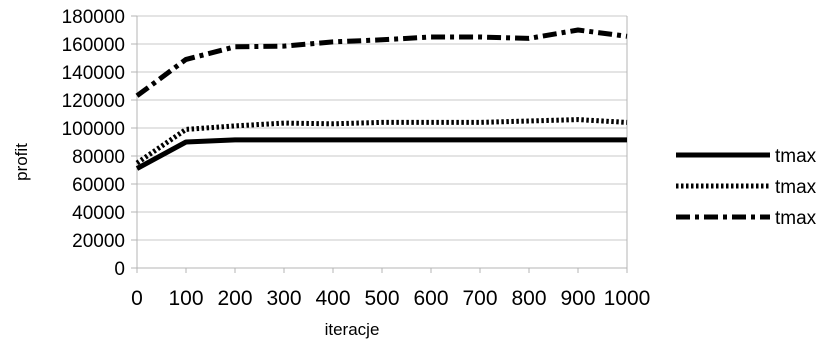 The image size is (825, 345). I want to click on x-tick-label: 200, so click(234, 298).